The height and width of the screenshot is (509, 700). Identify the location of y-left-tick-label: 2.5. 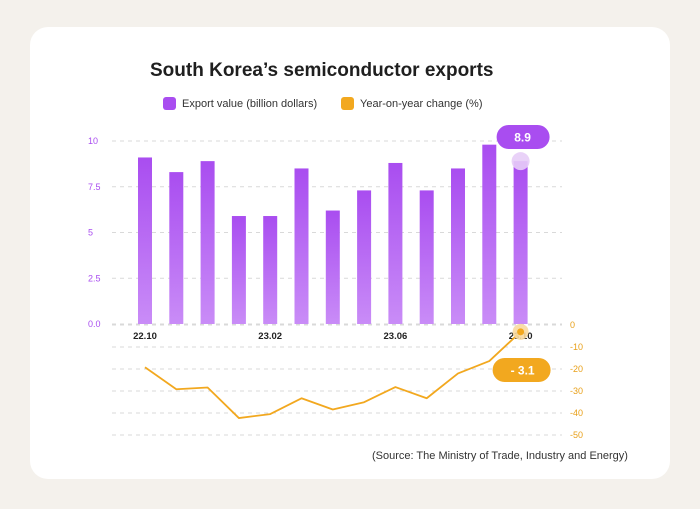
(94, 278).